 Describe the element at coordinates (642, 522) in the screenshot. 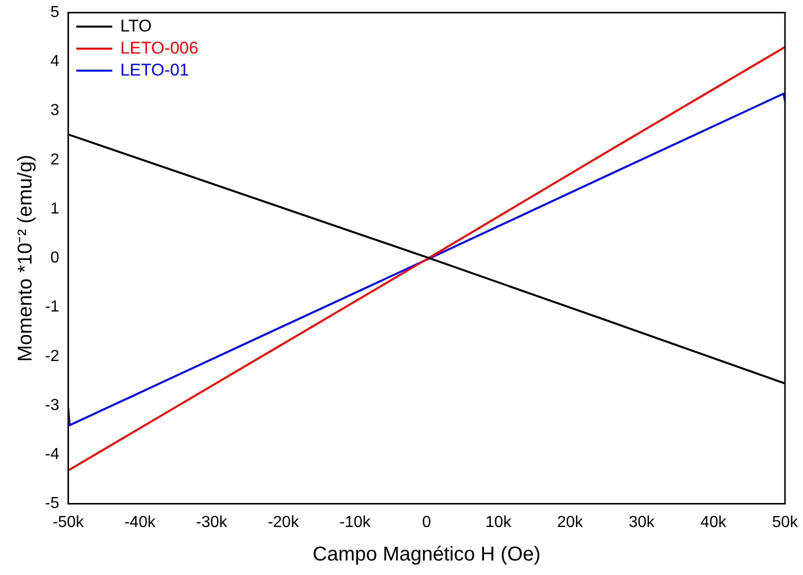

I see `x-tick-label: 30k` at that location.